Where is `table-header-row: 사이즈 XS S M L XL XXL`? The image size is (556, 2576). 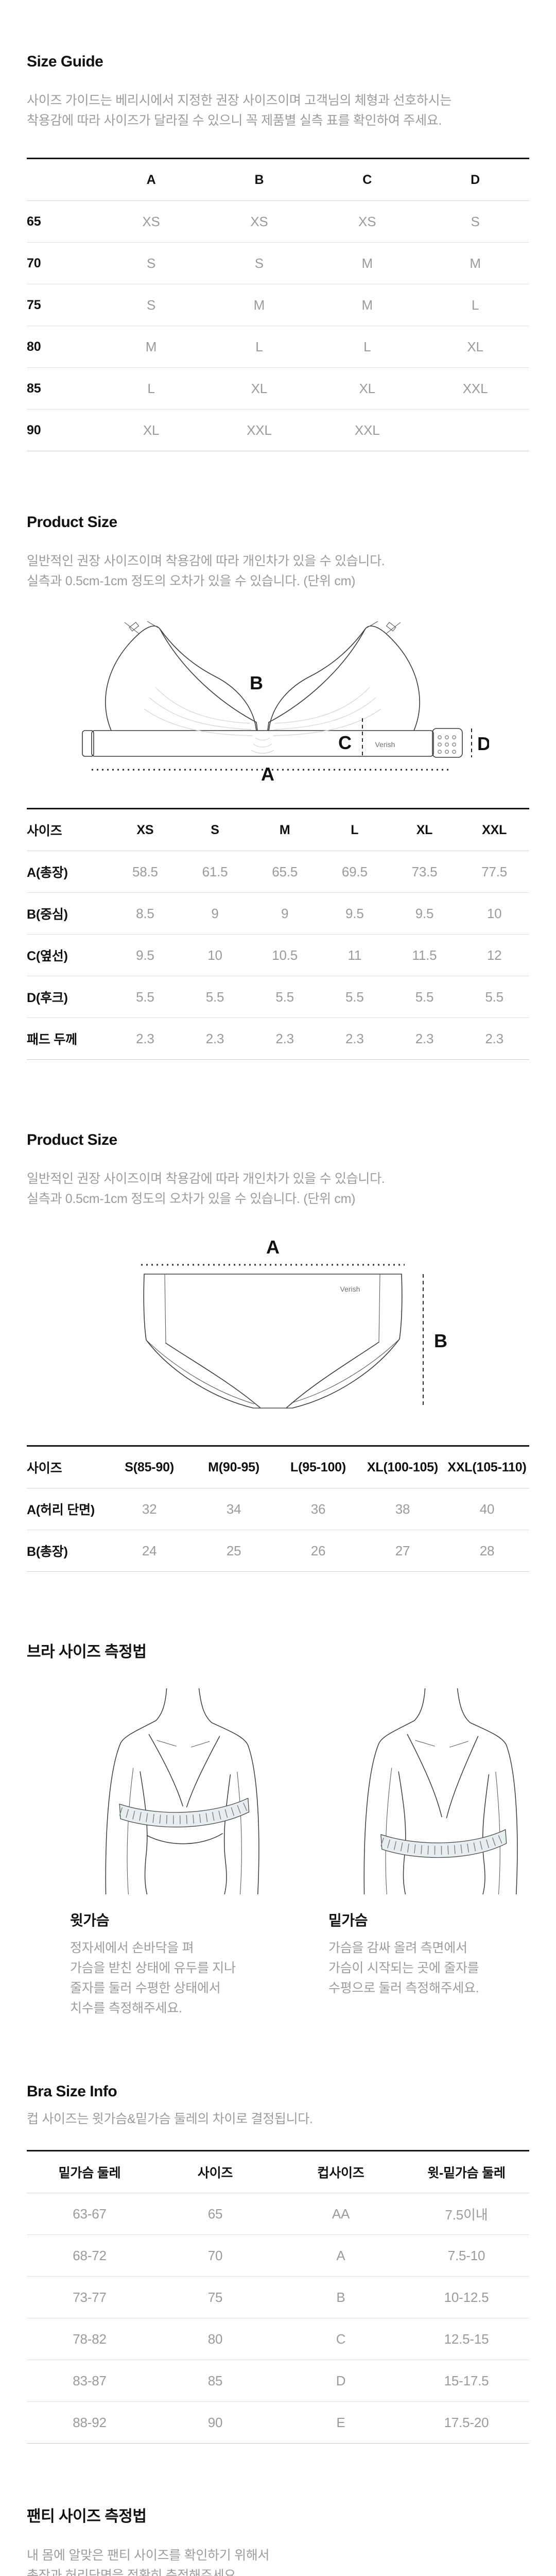 table-header-row: 사이즈 XS S M L XL XXL is located at coordinates (278, 829).